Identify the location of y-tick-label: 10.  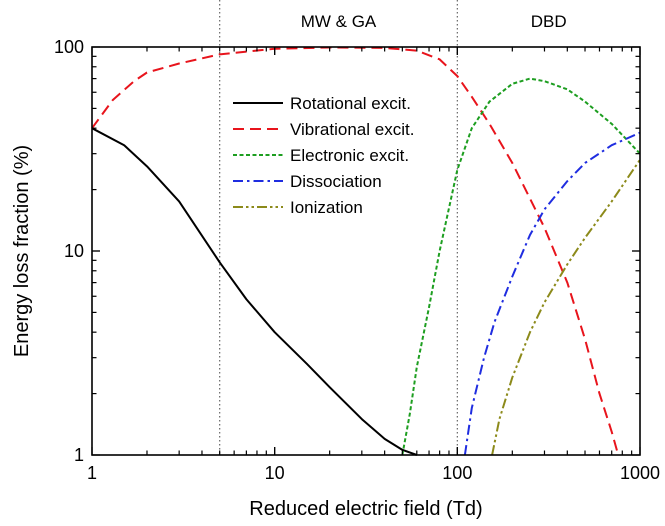
(74, 251).